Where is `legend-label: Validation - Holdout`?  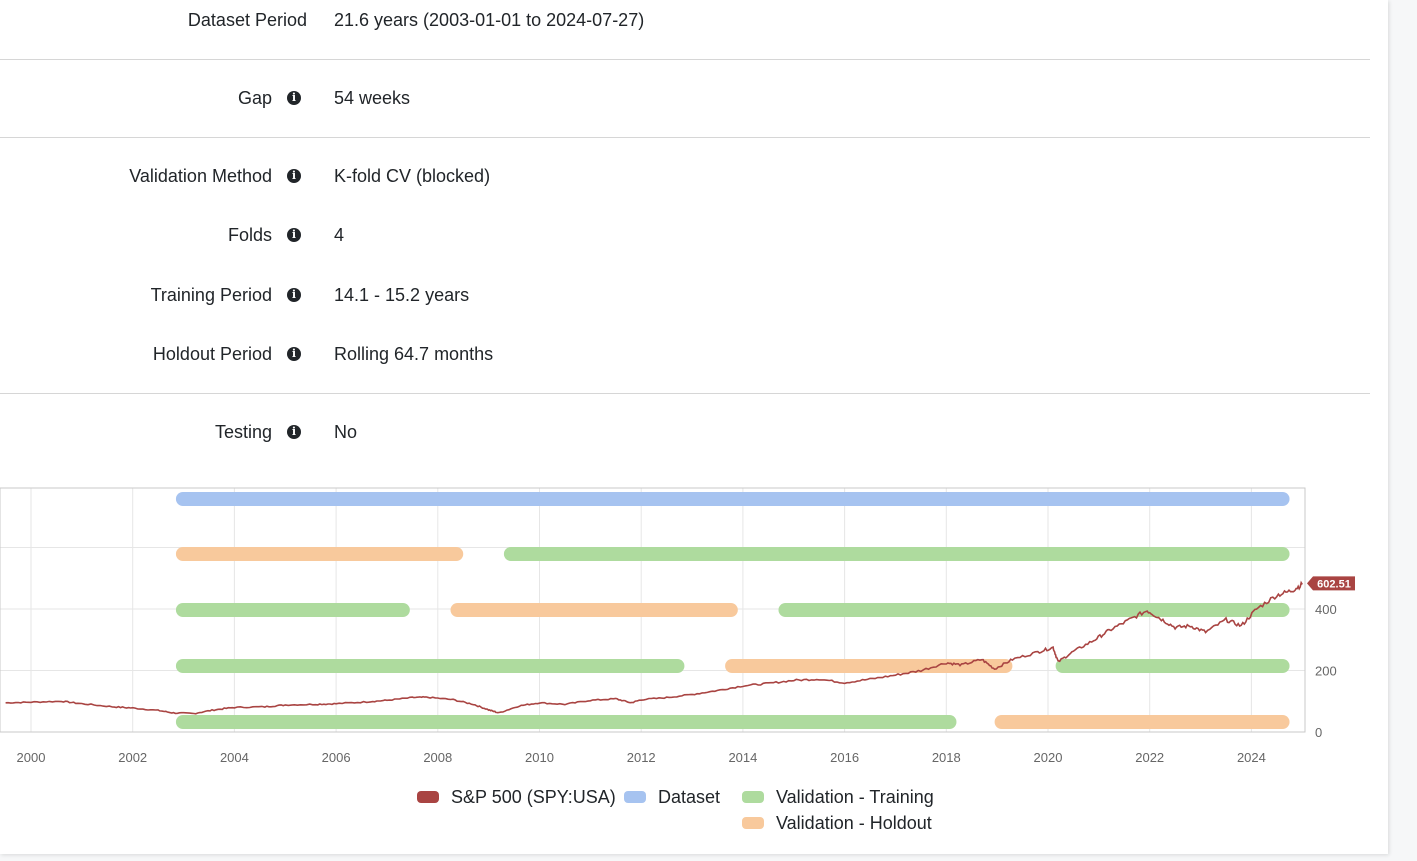 legend-label: Validation - Holdout is located at coordinates (854, 823).